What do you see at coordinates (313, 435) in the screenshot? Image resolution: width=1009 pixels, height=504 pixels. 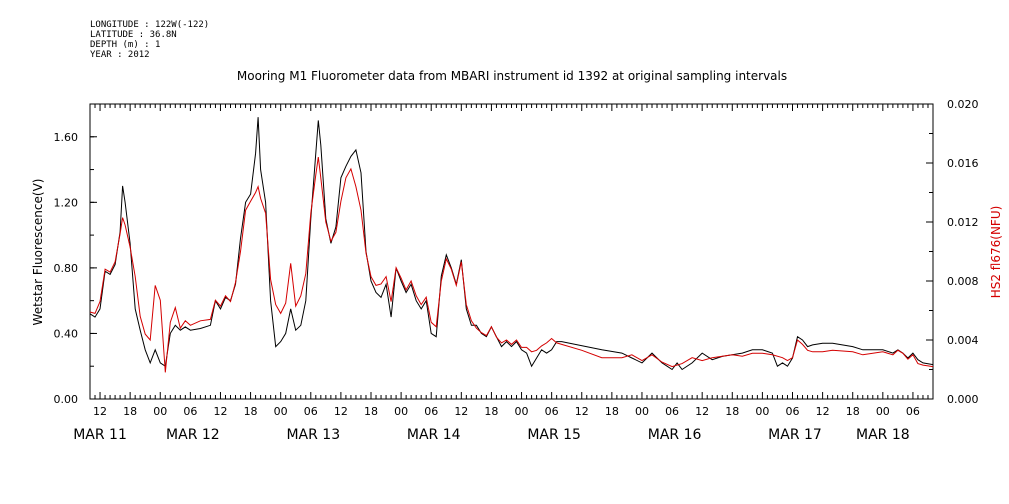 I see `x-day-label: MAR 13` at bounding box center [313, 435].